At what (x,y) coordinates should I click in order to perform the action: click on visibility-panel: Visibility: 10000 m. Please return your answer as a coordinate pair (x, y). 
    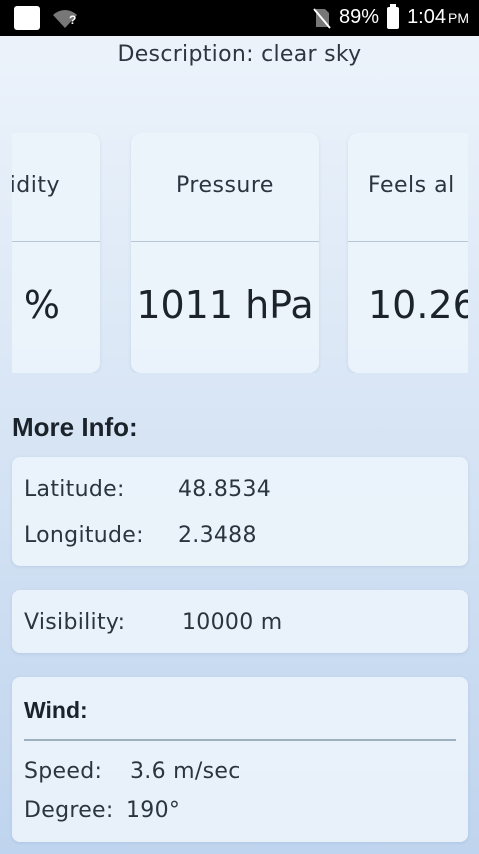
    Looking at the image, I should click on (240, 621).